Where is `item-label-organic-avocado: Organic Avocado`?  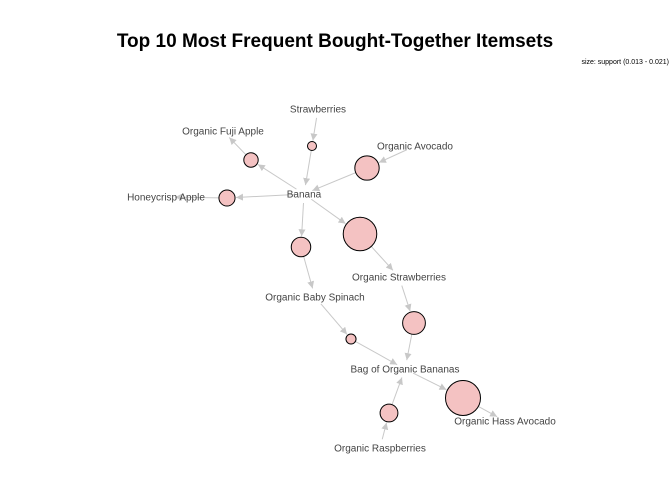 item-label-organic-avocado: Organic Avocado is located at coordinates (415, 147).